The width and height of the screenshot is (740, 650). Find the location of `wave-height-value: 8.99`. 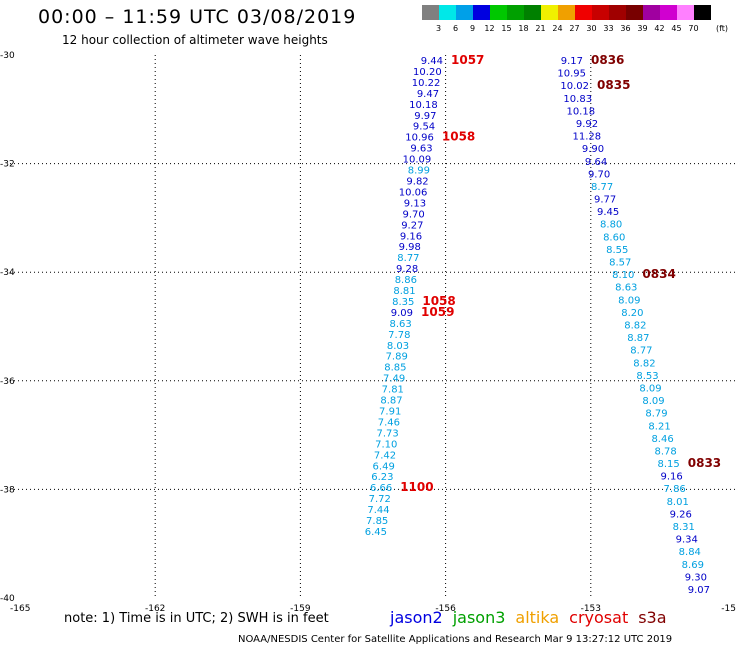

wave-height-value: 8.99 is located at coordinates (419, 171).